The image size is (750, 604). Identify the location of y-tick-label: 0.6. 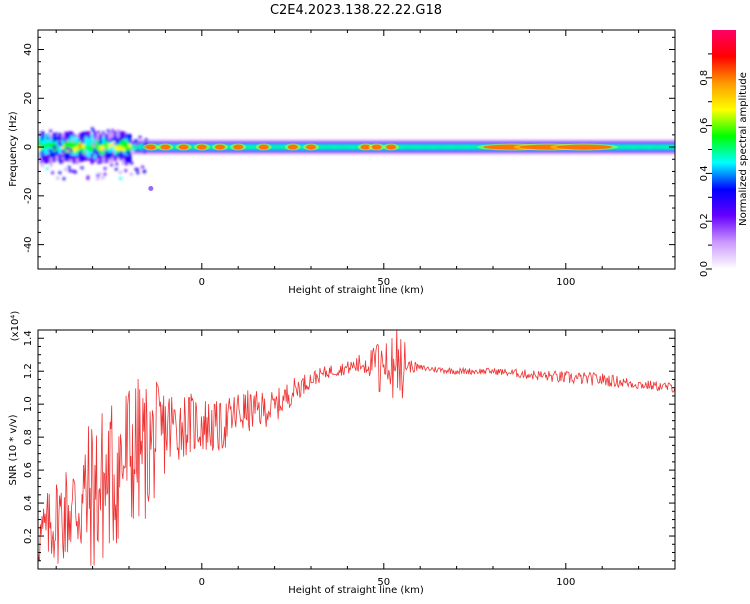
(28, 470).